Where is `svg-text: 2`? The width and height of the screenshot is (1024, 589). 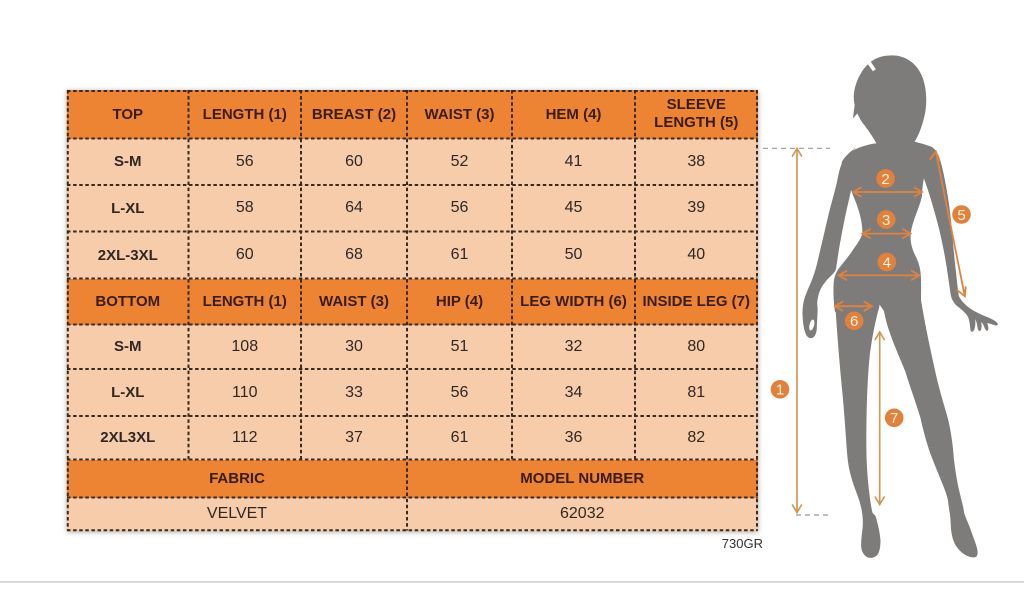 svg-text: 2 is located at coordinates (885, 179).